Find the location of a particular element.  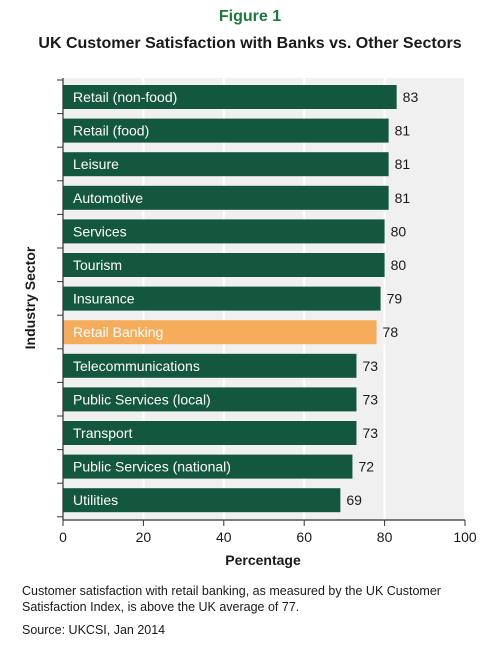

bar-value-label: 78 is located at coordinates (391, 332).